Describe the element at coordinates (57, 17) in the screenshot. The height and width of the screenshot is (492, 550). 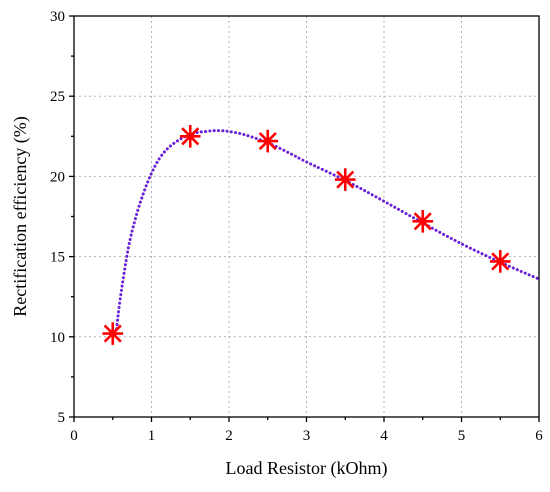
I see `y-tick-label: 30` at that location.